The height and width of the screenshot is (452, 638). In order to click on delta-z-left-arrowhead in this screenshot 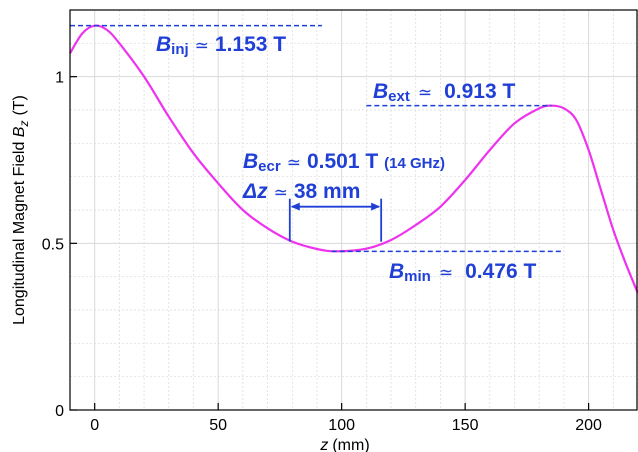, I will do `click(295, 206)`.